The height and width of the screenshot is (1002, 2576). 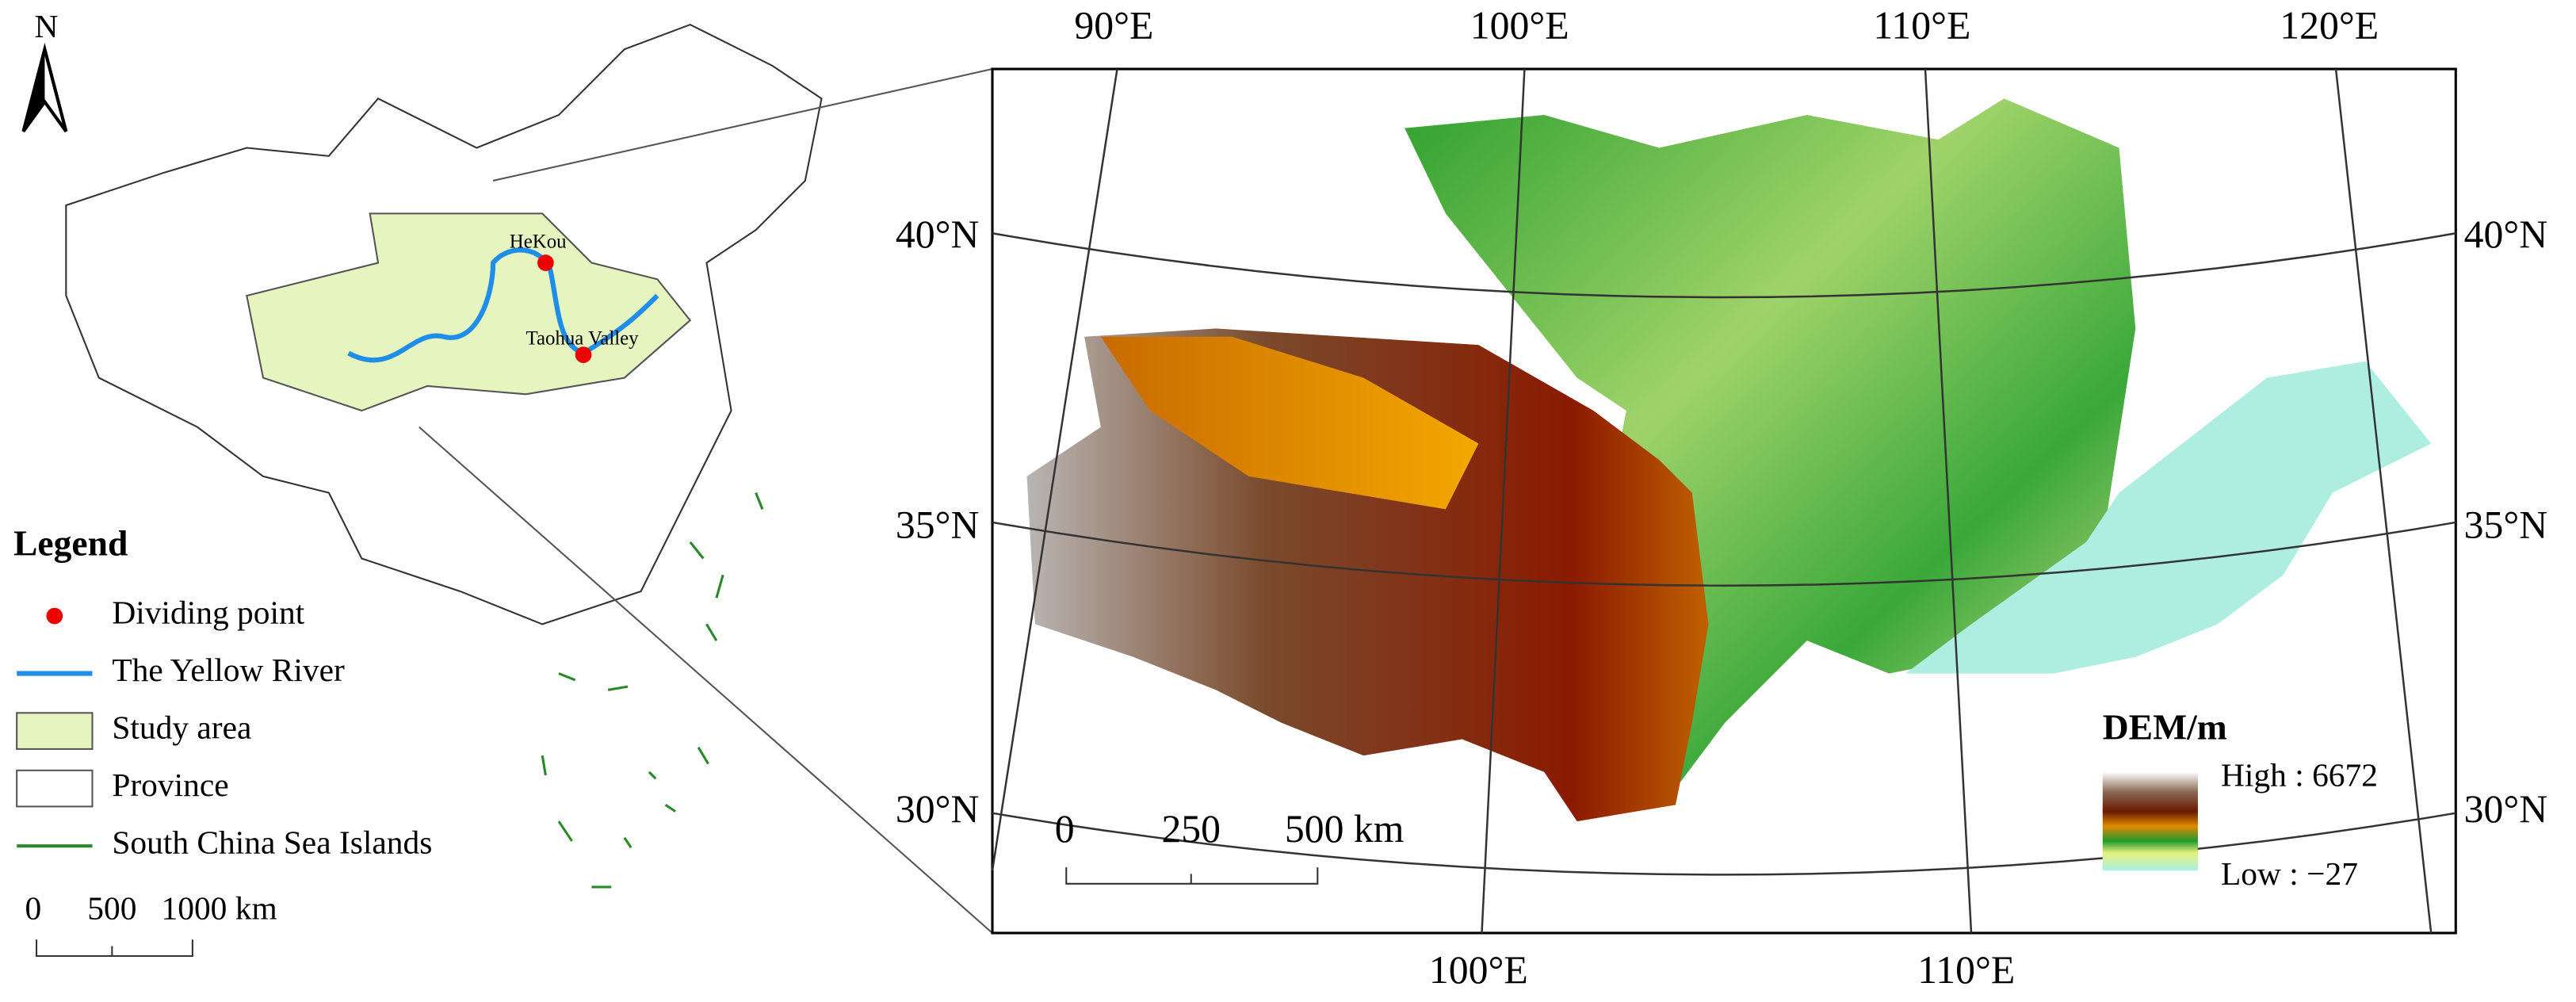 I want to click on legend-item: Dividing point, so click(x=208, y=613).